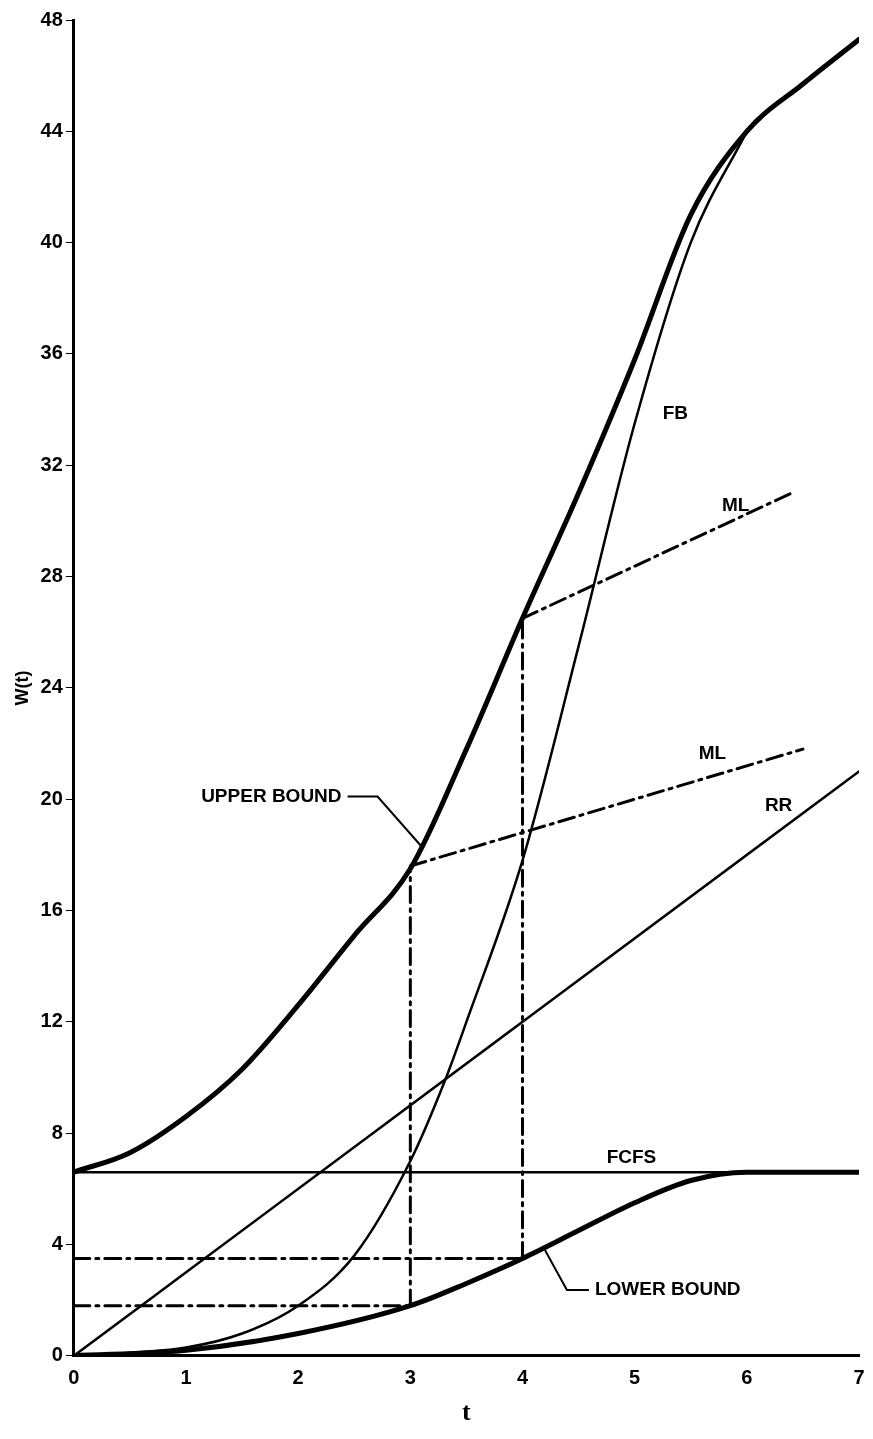 This screenshot has width=873, height=1439. Describe the element at coordinates (52, 129) in the screenshot. I see `y-tick-label: 44` at that location.